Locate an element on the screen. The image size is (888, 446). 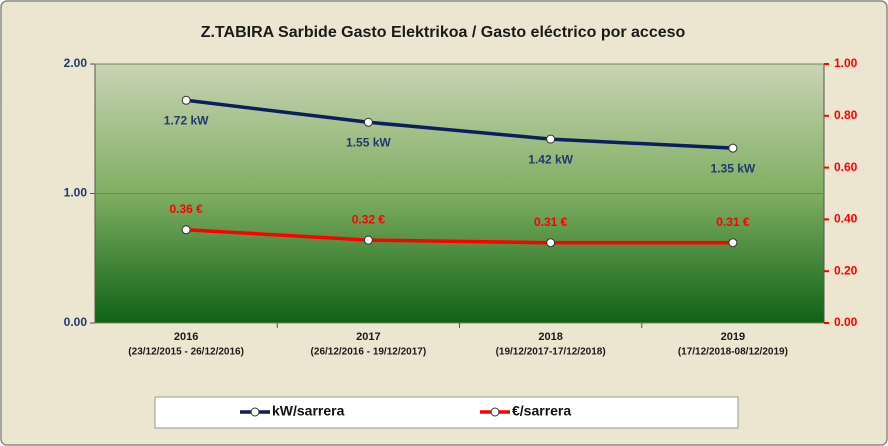
x-tick-label: 2016 is located at coordinates (186, 337).